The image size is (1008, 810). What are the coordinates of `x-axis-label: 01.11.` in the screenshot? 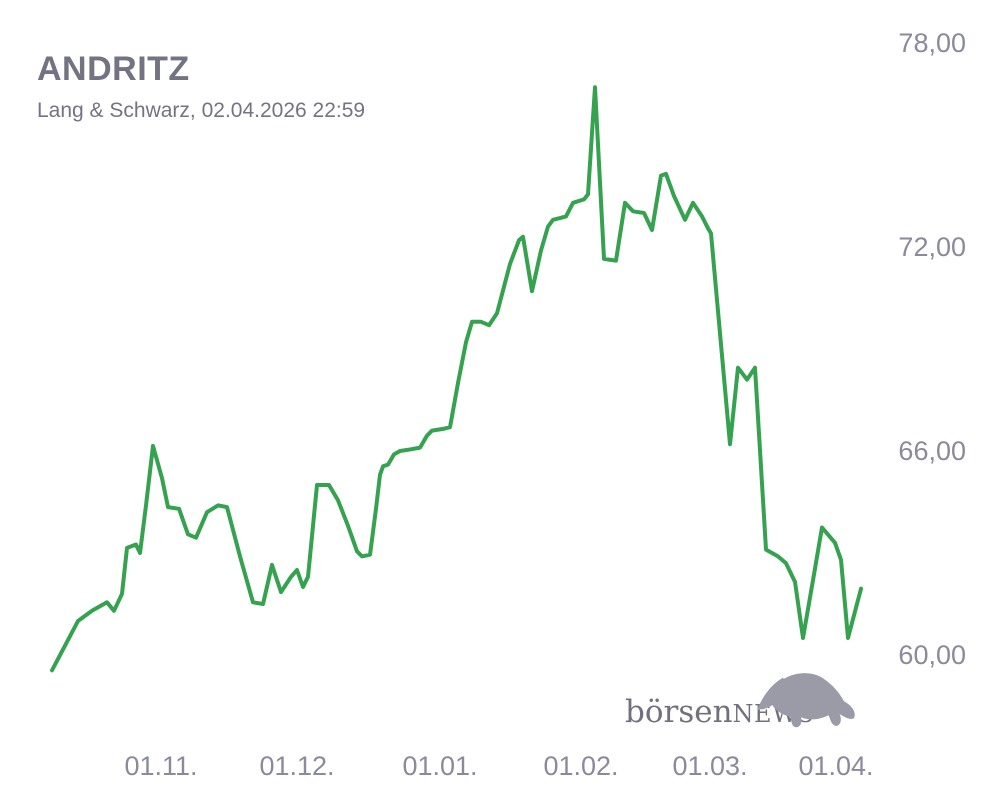 It's located at (161, 766).